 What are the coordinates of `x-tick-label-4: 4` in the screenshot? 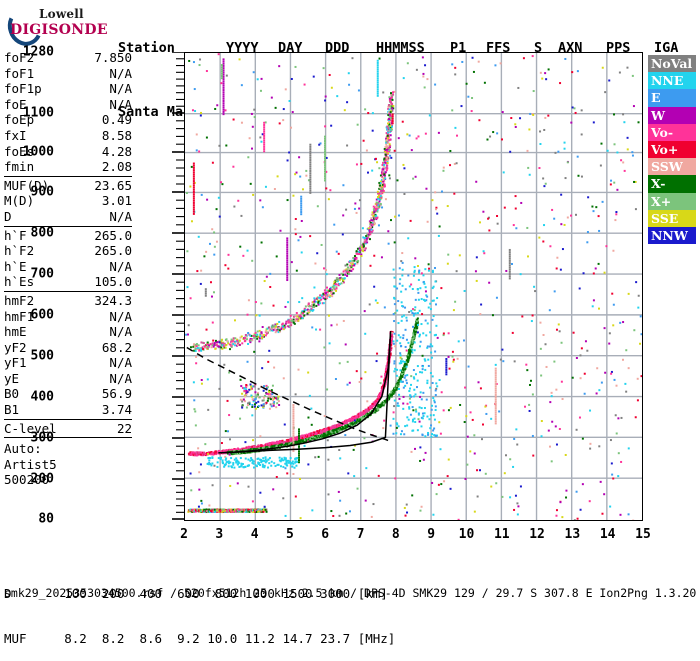 It's located at (255, 534).